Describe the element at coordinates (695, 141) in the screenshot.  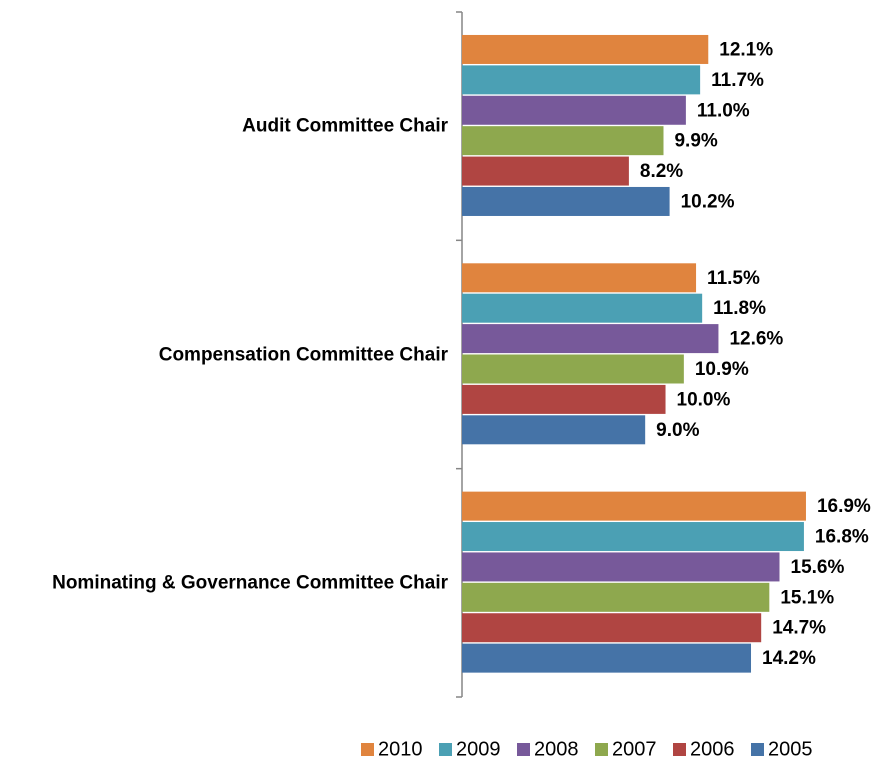
I see `value-label: 9.9%` at that location.